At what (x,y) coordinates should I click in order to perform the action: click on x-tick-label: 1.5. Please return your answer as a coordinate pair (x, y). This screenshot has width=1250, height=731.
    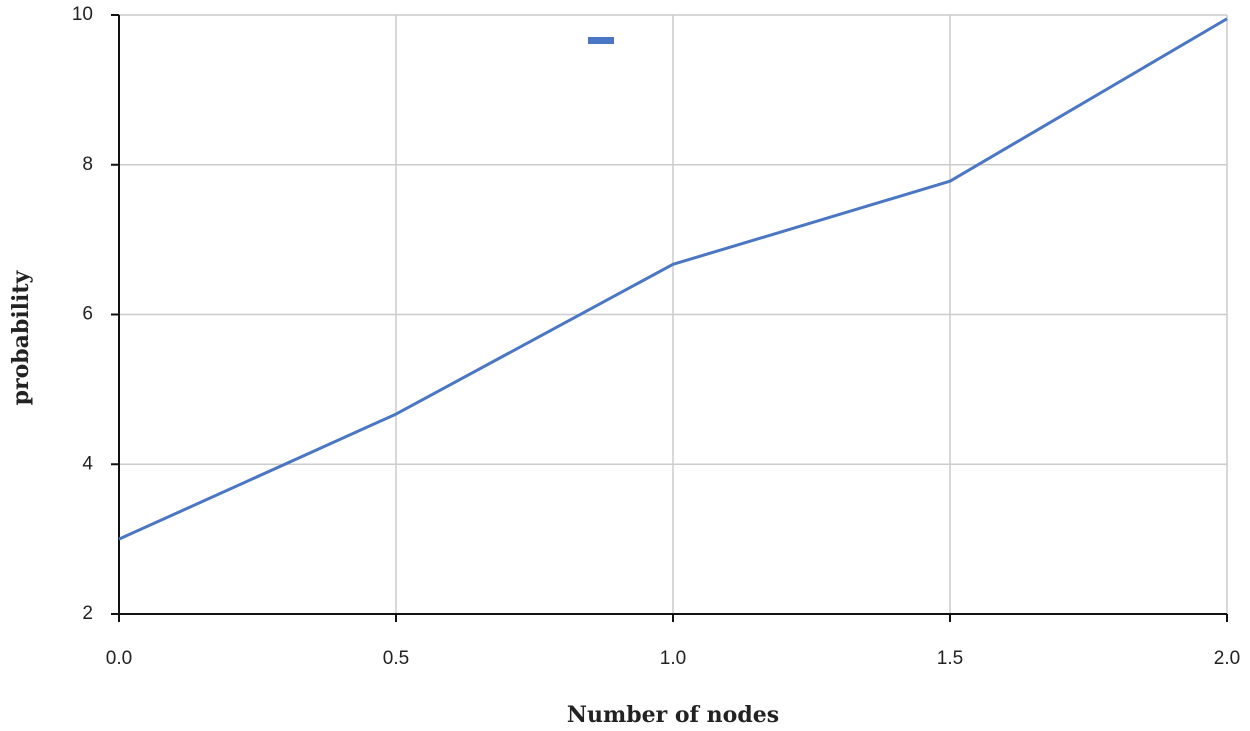
    Looking at the image, I should click on (950, 658).